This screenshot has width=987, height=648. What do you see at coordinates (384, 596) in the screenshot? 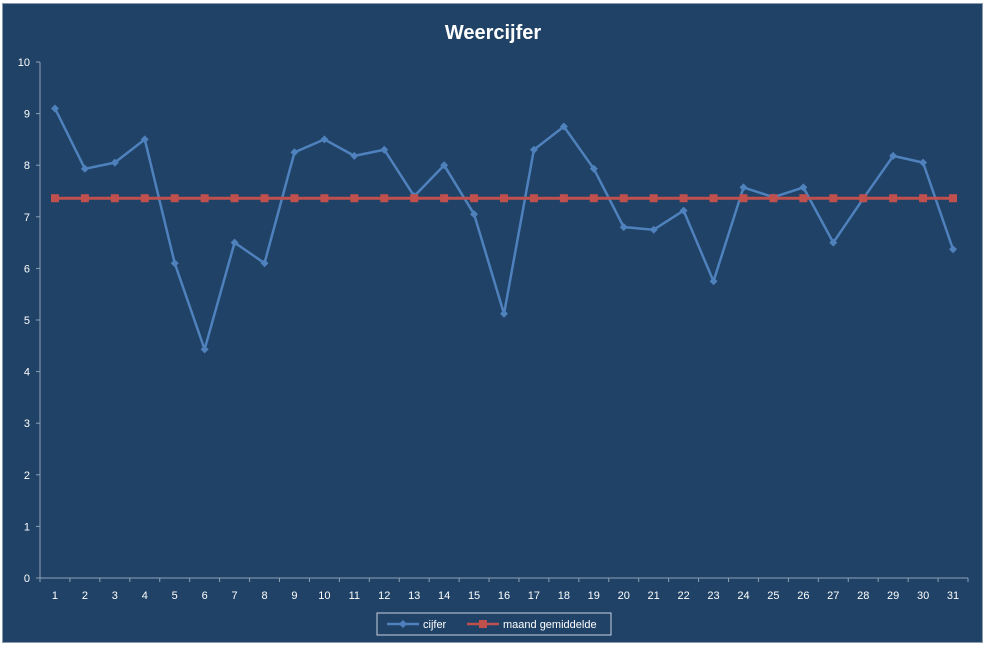
I see `x-tick-label: 12` at bounding box center [384, 596].